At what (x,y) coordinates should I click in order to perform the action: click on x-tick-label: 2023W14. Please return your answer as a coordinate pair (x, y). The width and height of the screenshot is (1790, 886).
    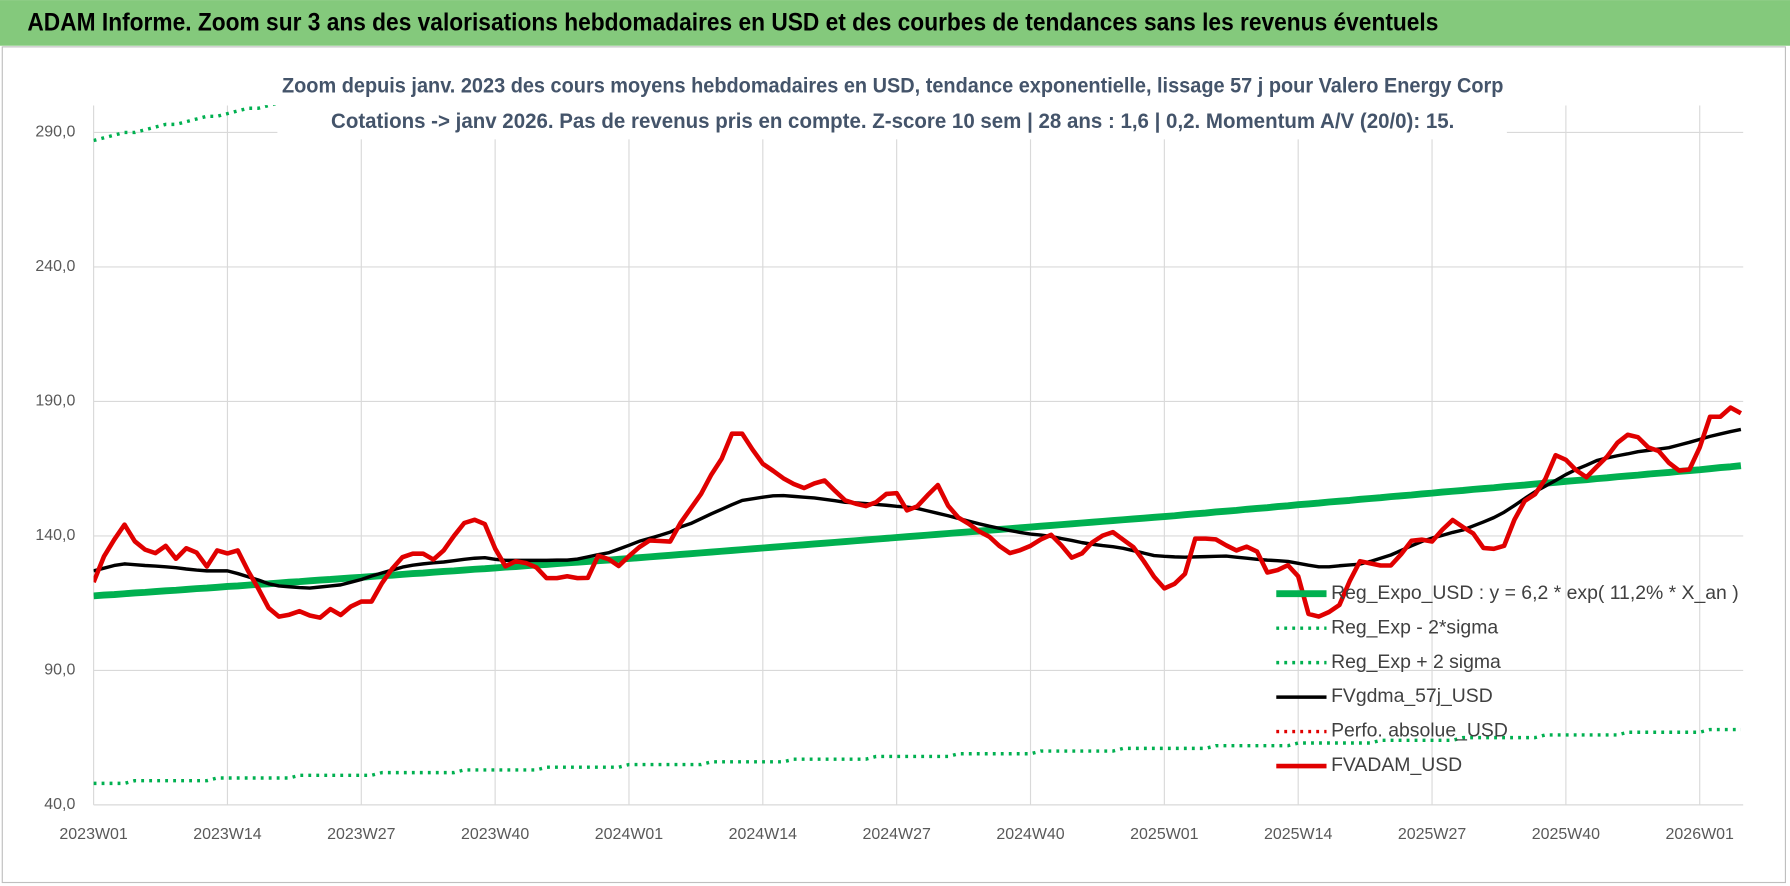
    Looking at the image, I should click on (227, 834).